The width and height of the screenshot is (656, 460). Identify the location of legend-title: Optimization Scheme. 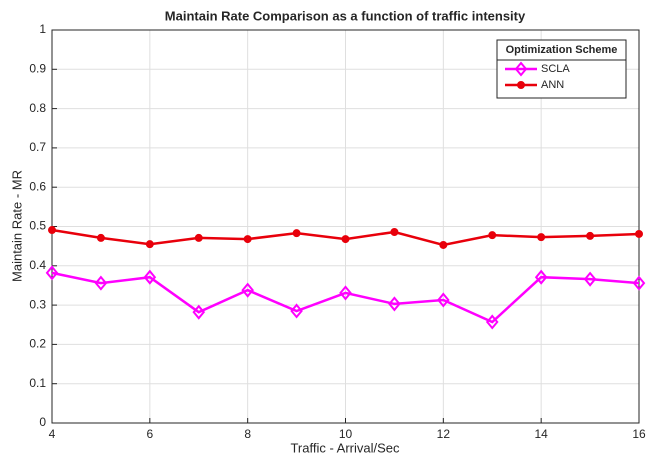
(562, 50).